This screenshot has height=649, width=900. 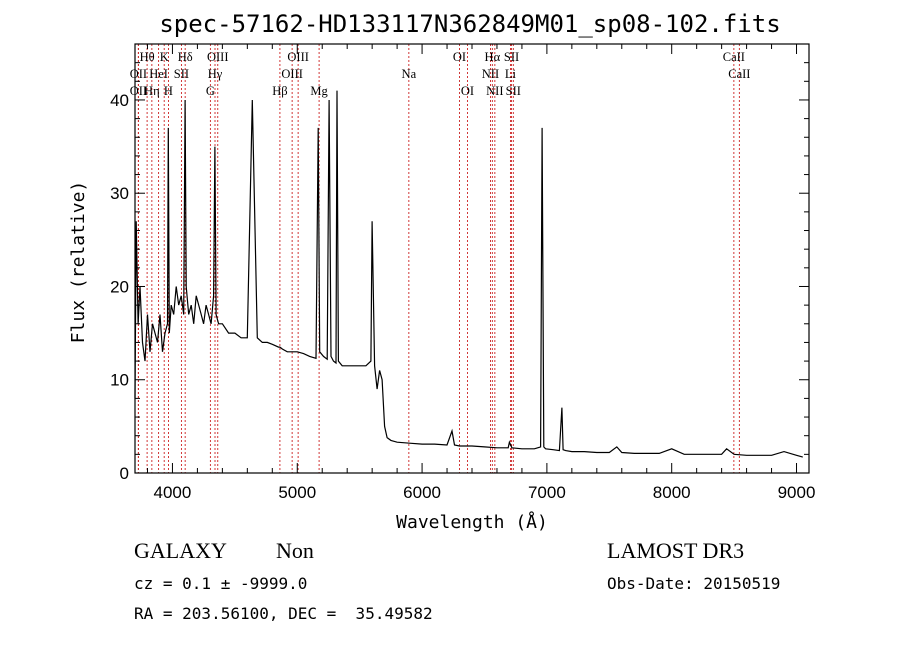 What do you see at coordinates (511, 74) in the screenshot?
I see `line-marker-label: Li` at bounding box center [511, 74].